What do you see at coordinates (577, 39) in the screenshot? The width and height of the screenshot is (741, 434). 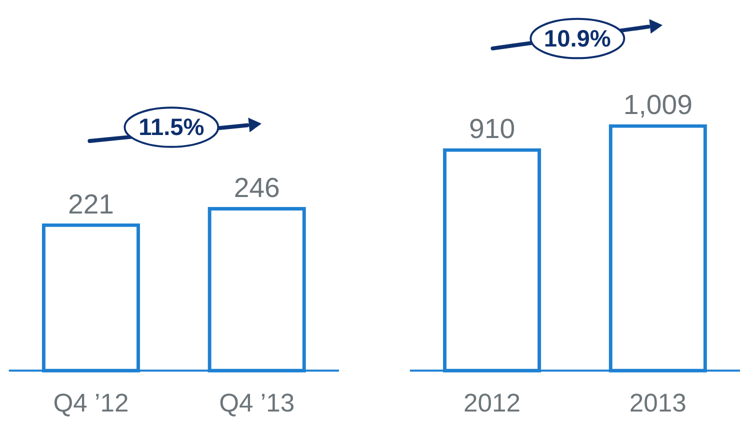 I see `text: 10.9%` at bounding box center [577, 39].